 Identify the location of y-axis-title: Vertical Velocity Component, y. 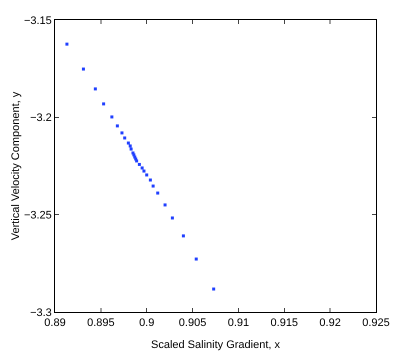
(16, 165).